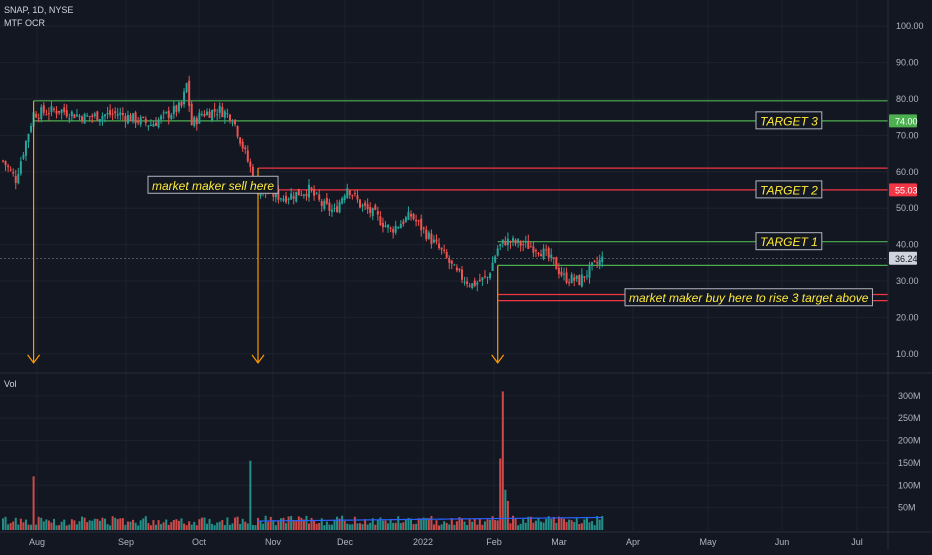  Describe the element at coordinates (907, 245) in the screenshot. I see `y-tick-label: 40.00` at that location.